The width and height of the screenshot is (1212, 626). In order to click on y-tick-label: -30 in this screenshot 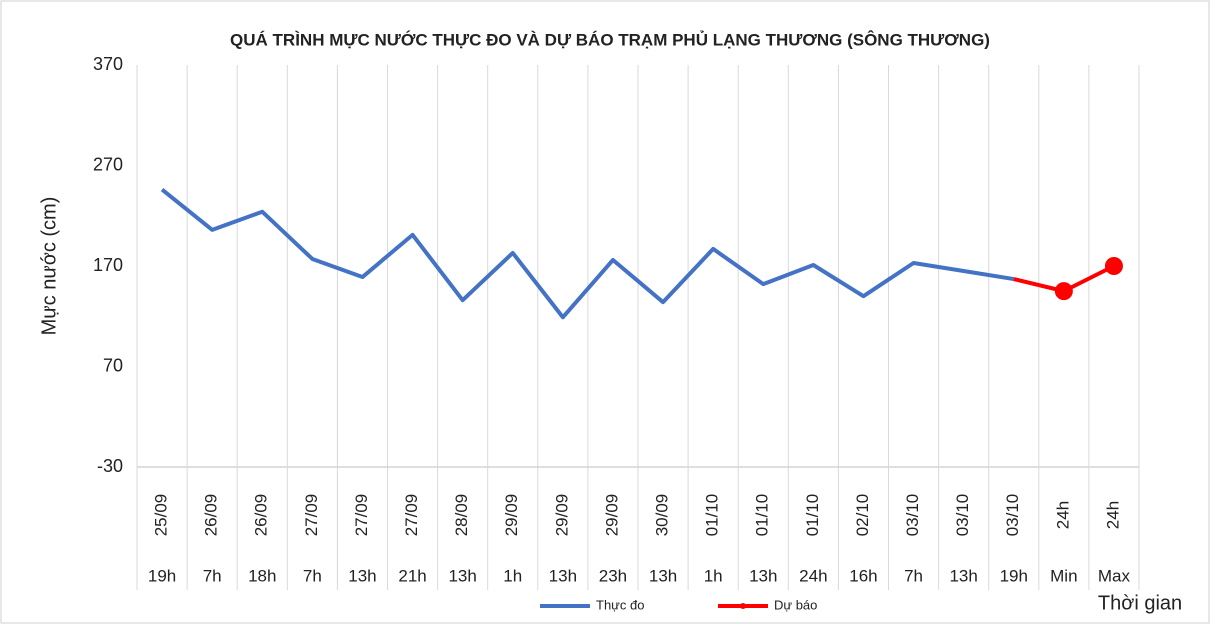, I will do `click(110, 466)`.